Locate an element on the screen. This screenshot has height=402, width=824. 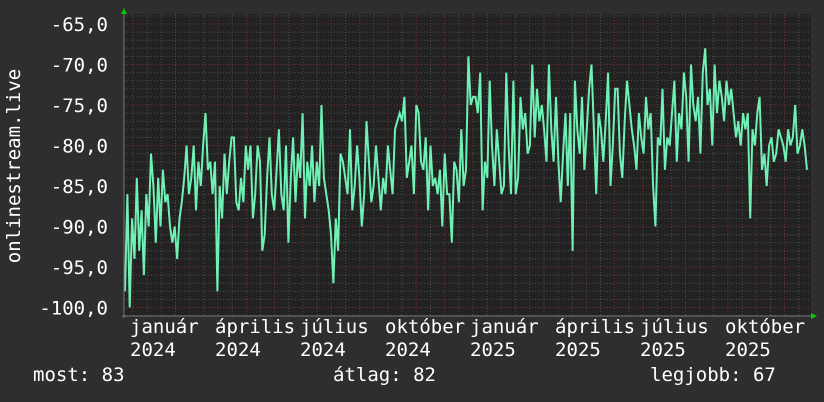
y-axis-label: onlinestream.live is located at coordinates (14, 166).